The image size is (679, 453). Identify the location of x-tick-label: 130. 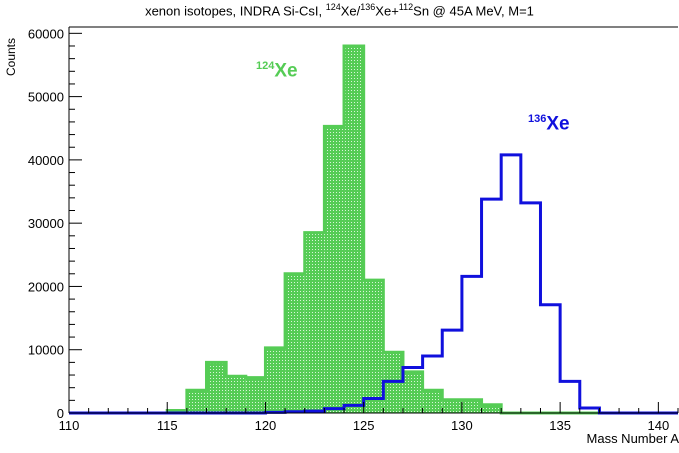
(462, 425).